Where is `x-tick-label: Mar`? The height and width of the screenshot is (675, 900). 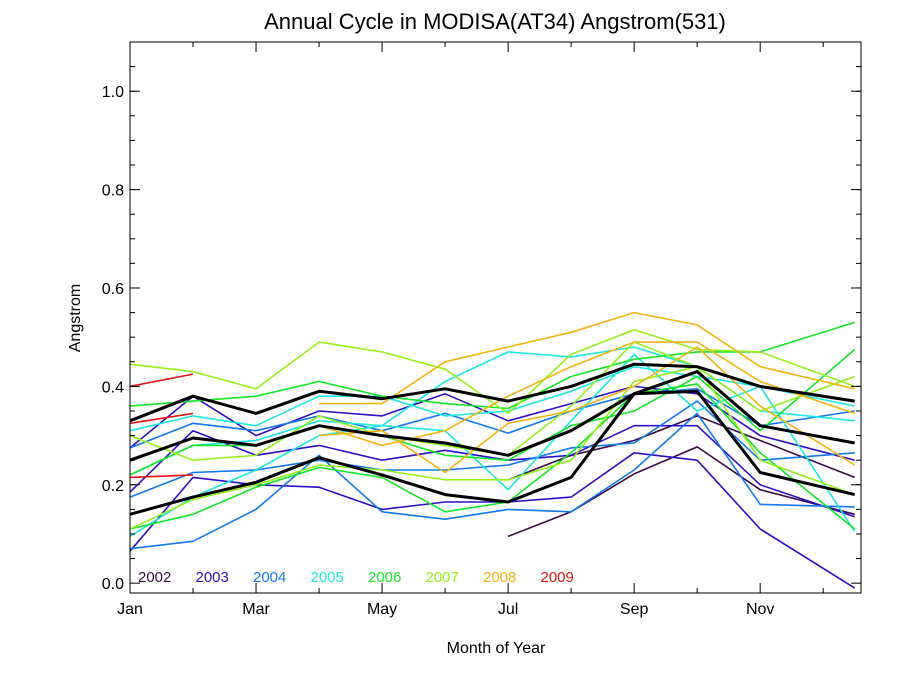
x-tick-label: Mar is located at coordinates (256, 609).